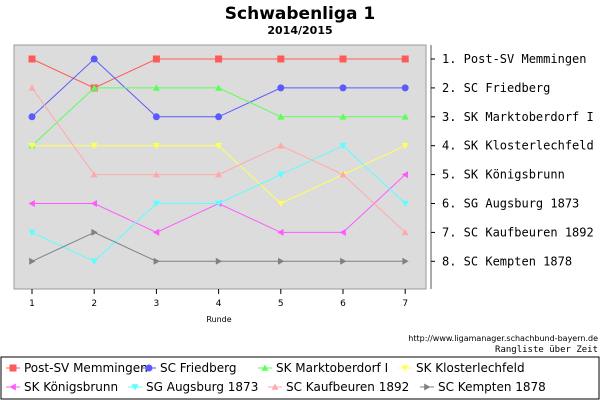 This screenshot has width=600, height=400. What do you see at coordinates (219, 304) in the screenshot?
I see `x-tick-label: 4` at bounding box center [219, 304].